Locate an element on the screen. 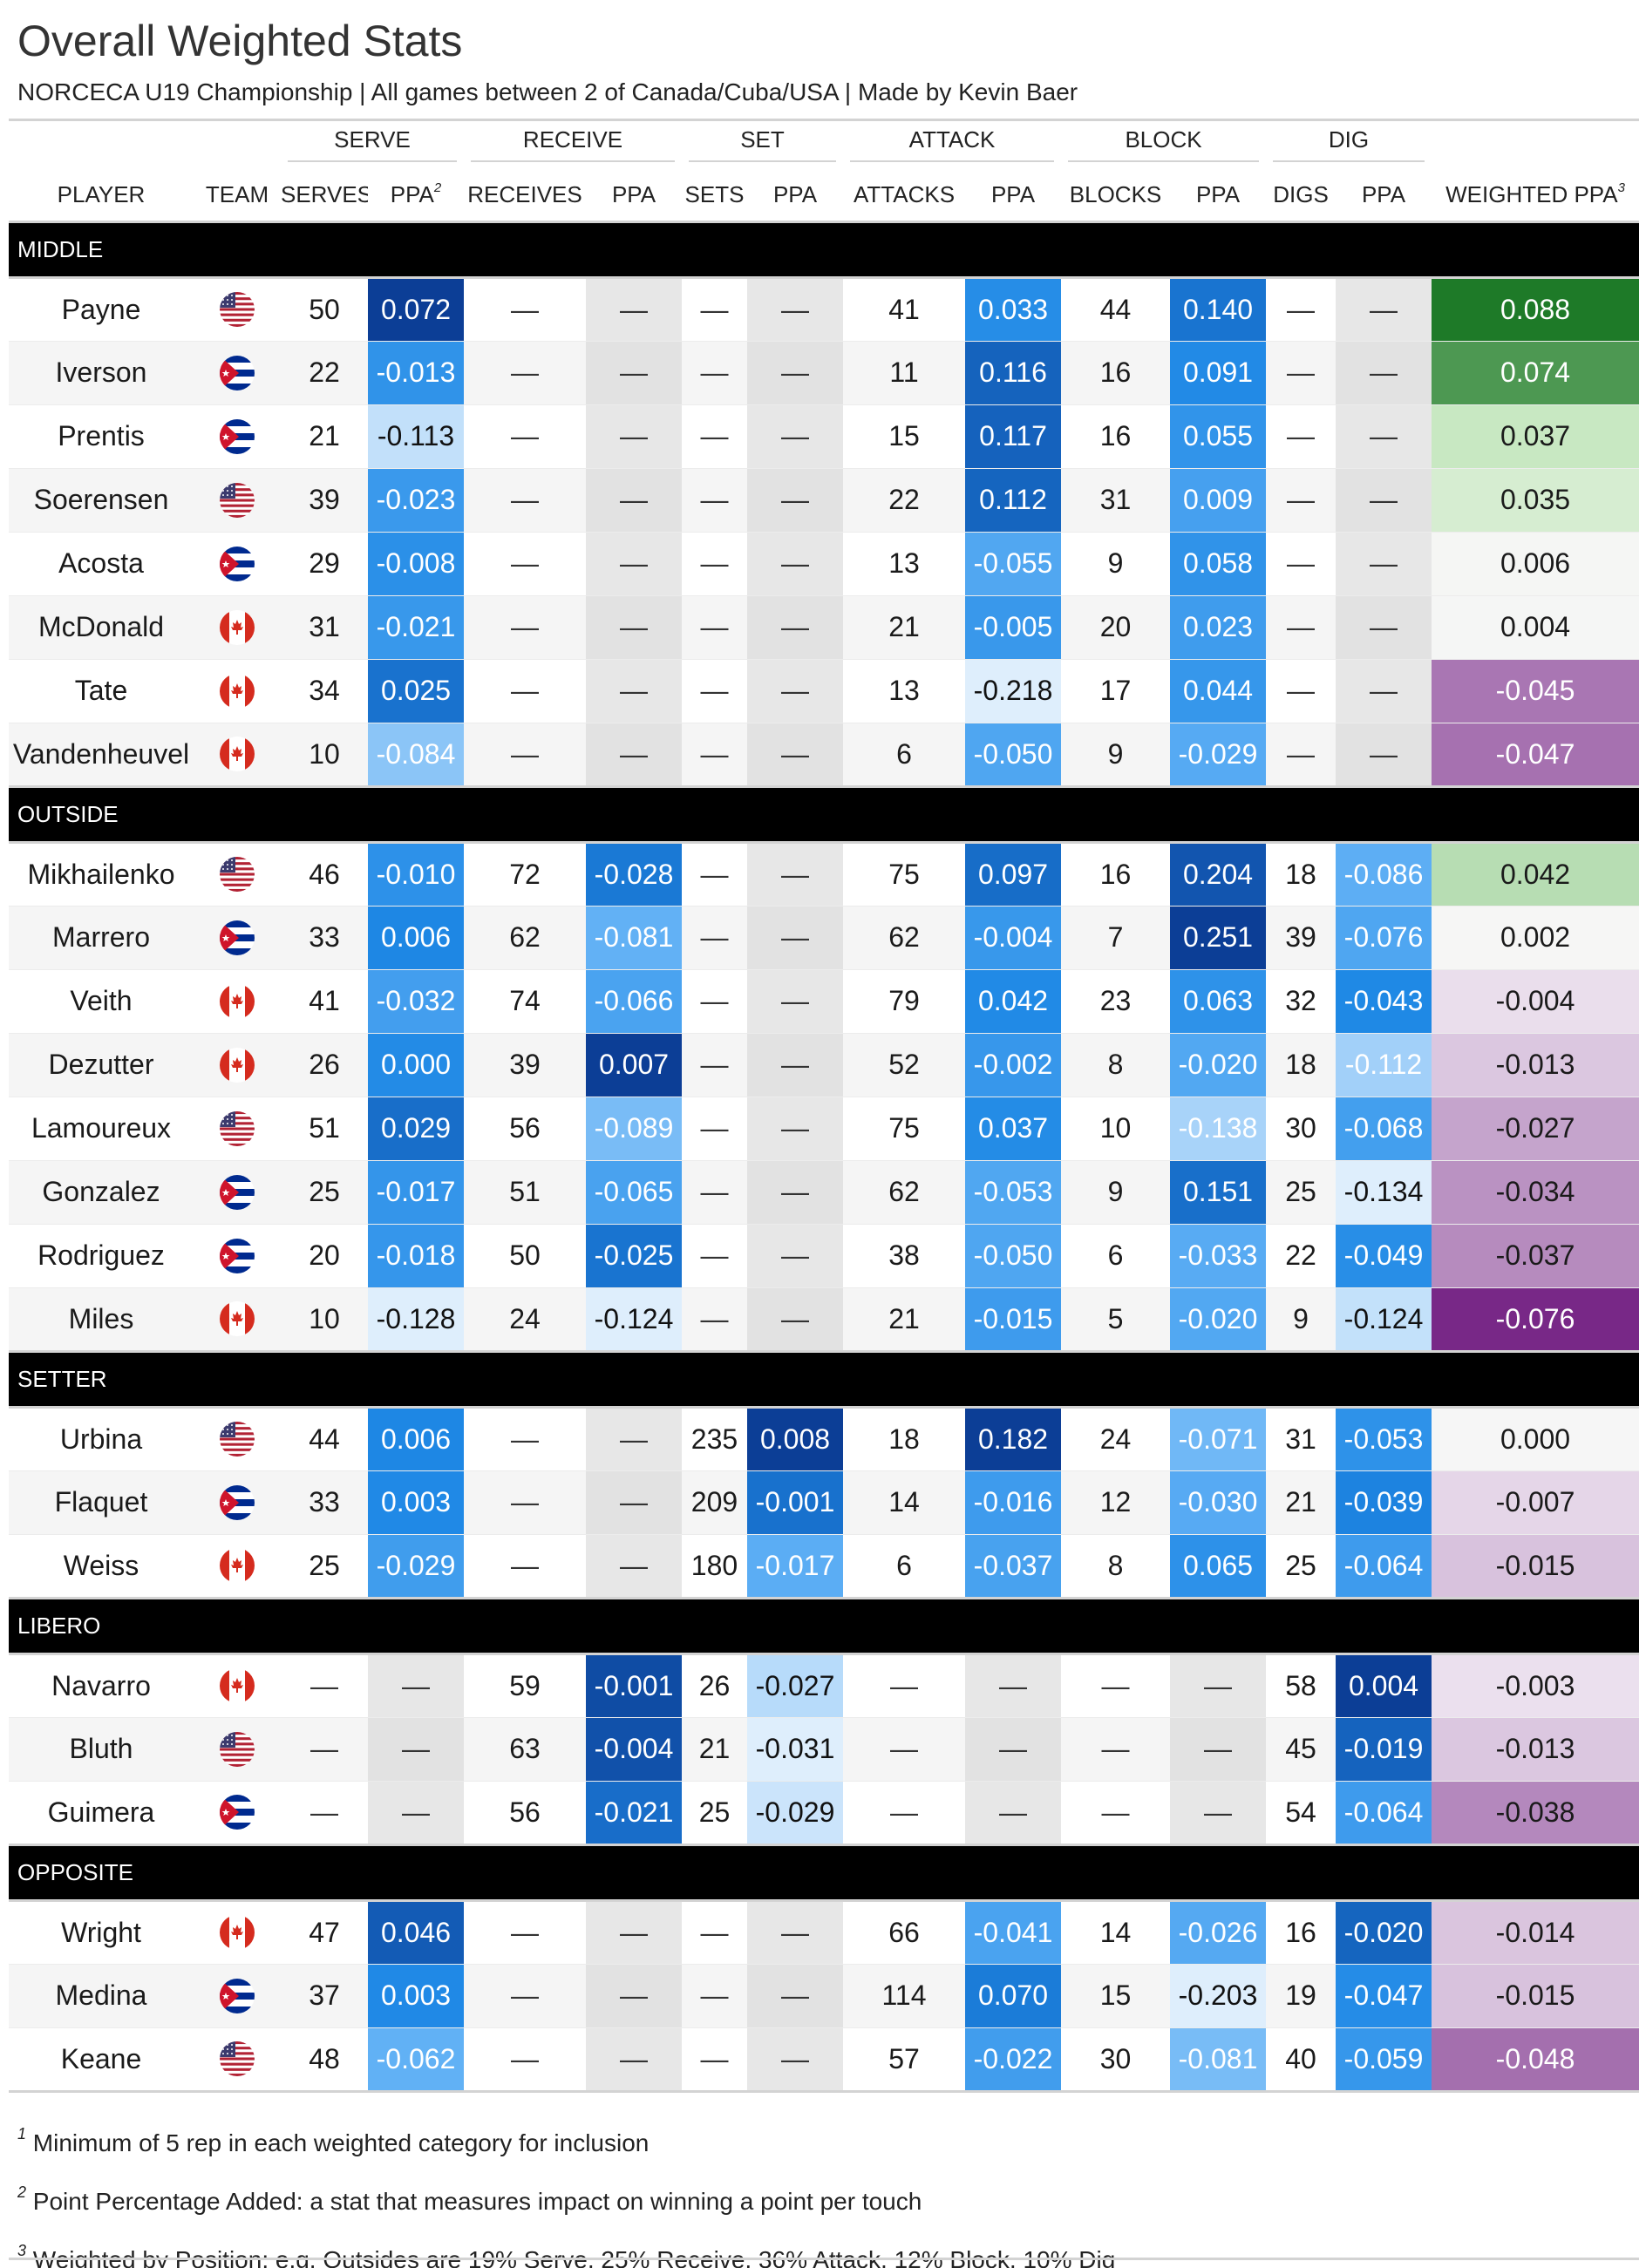  cell-receives: 51 is located at coordinates (525, 1191).